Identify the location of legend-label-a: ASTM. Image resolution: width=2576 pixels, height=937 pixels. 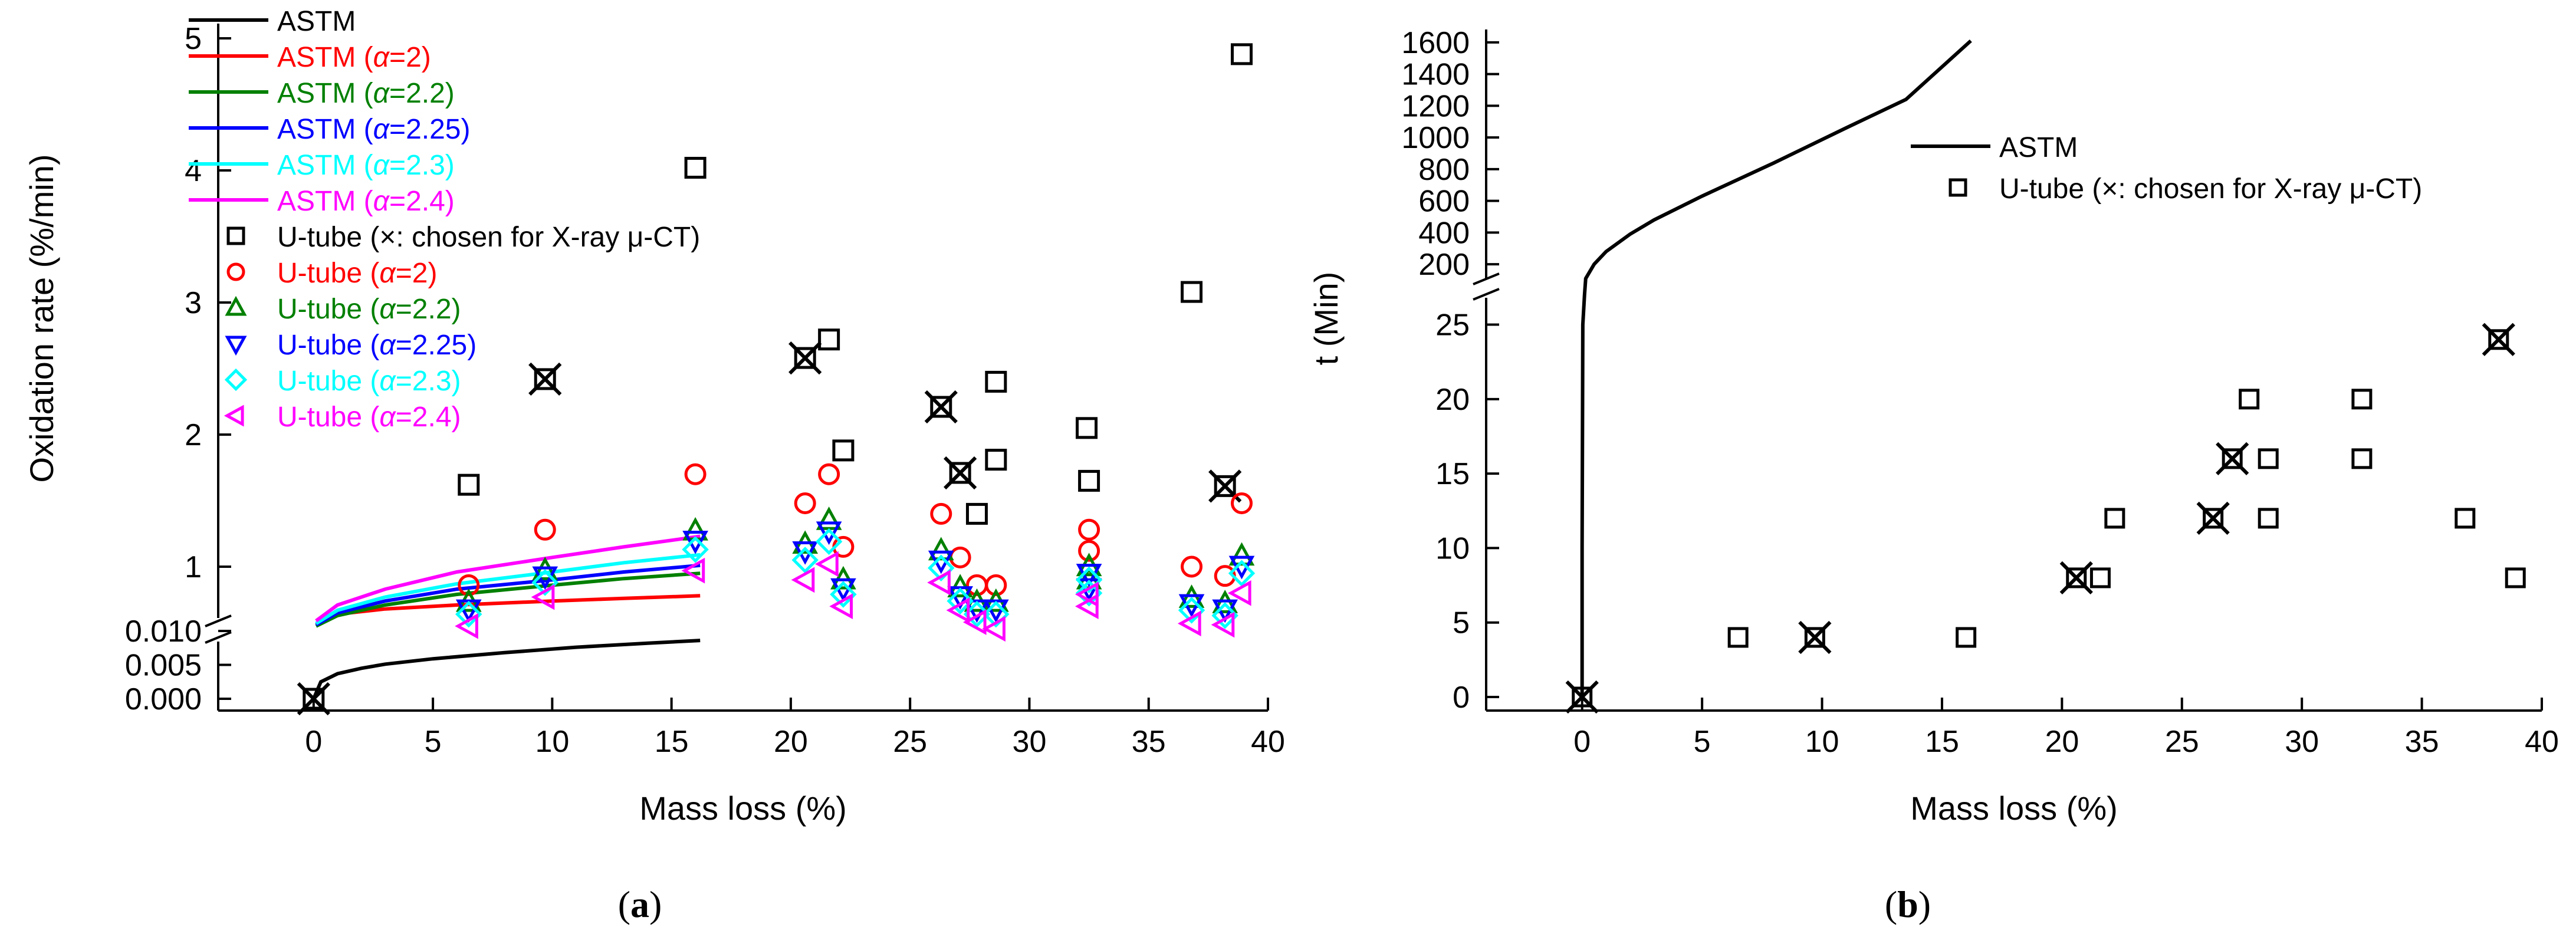
(316, 21).